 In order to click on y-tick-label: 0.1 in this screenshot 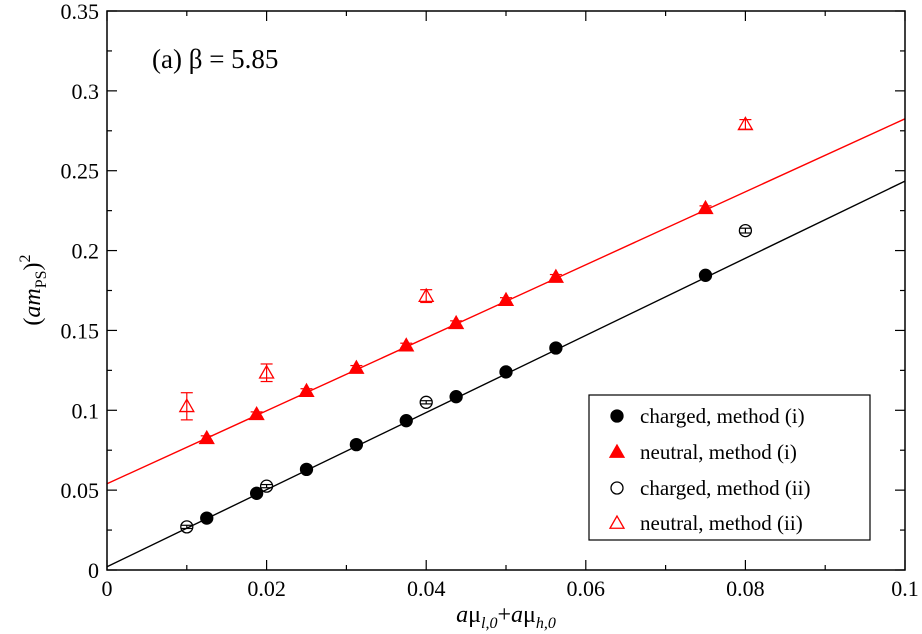, I will do `click(86, 410)`.